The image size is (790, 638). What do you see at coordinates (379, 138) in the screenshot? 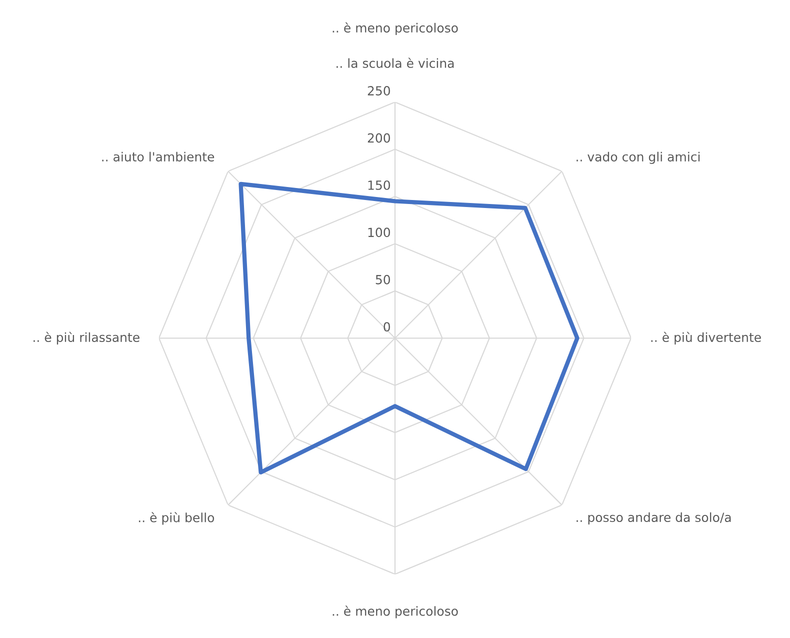
I see `y-tick-label: 200` at bounding box center [379, 138].